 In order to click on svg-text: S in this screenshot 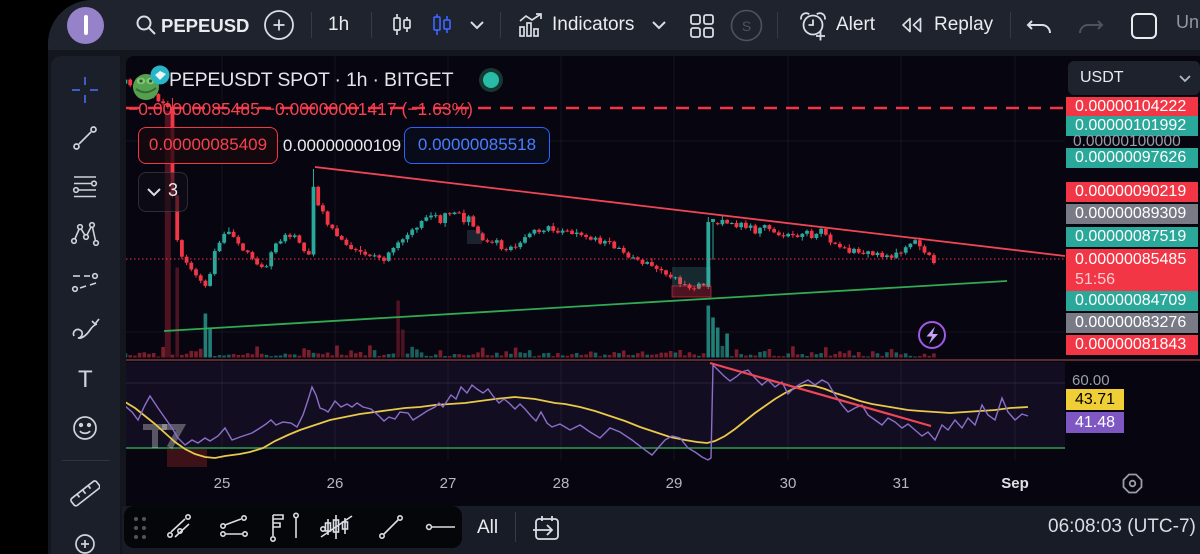, I will do `click(746, 26)`.